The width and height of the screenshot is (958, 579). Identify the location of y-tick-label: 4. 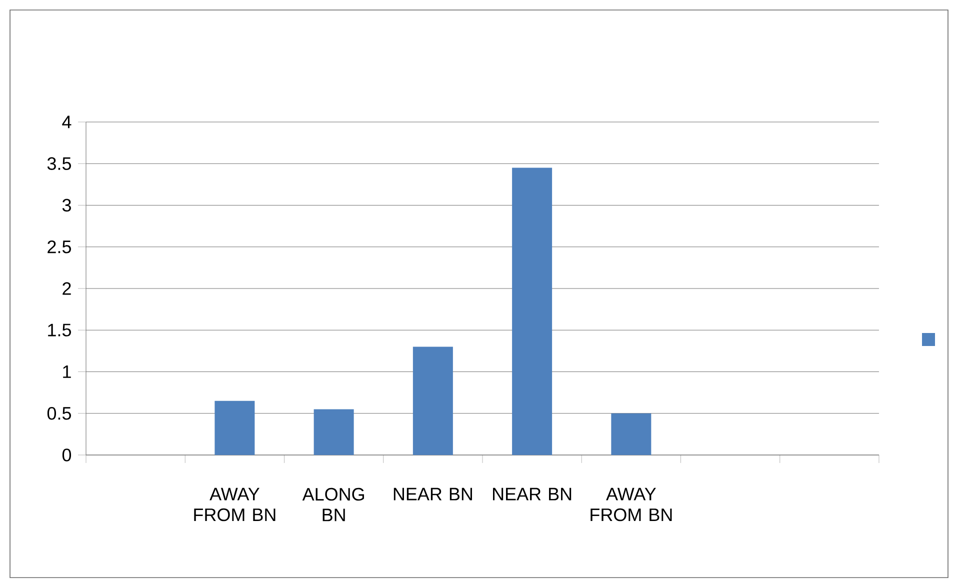
(67, 122).